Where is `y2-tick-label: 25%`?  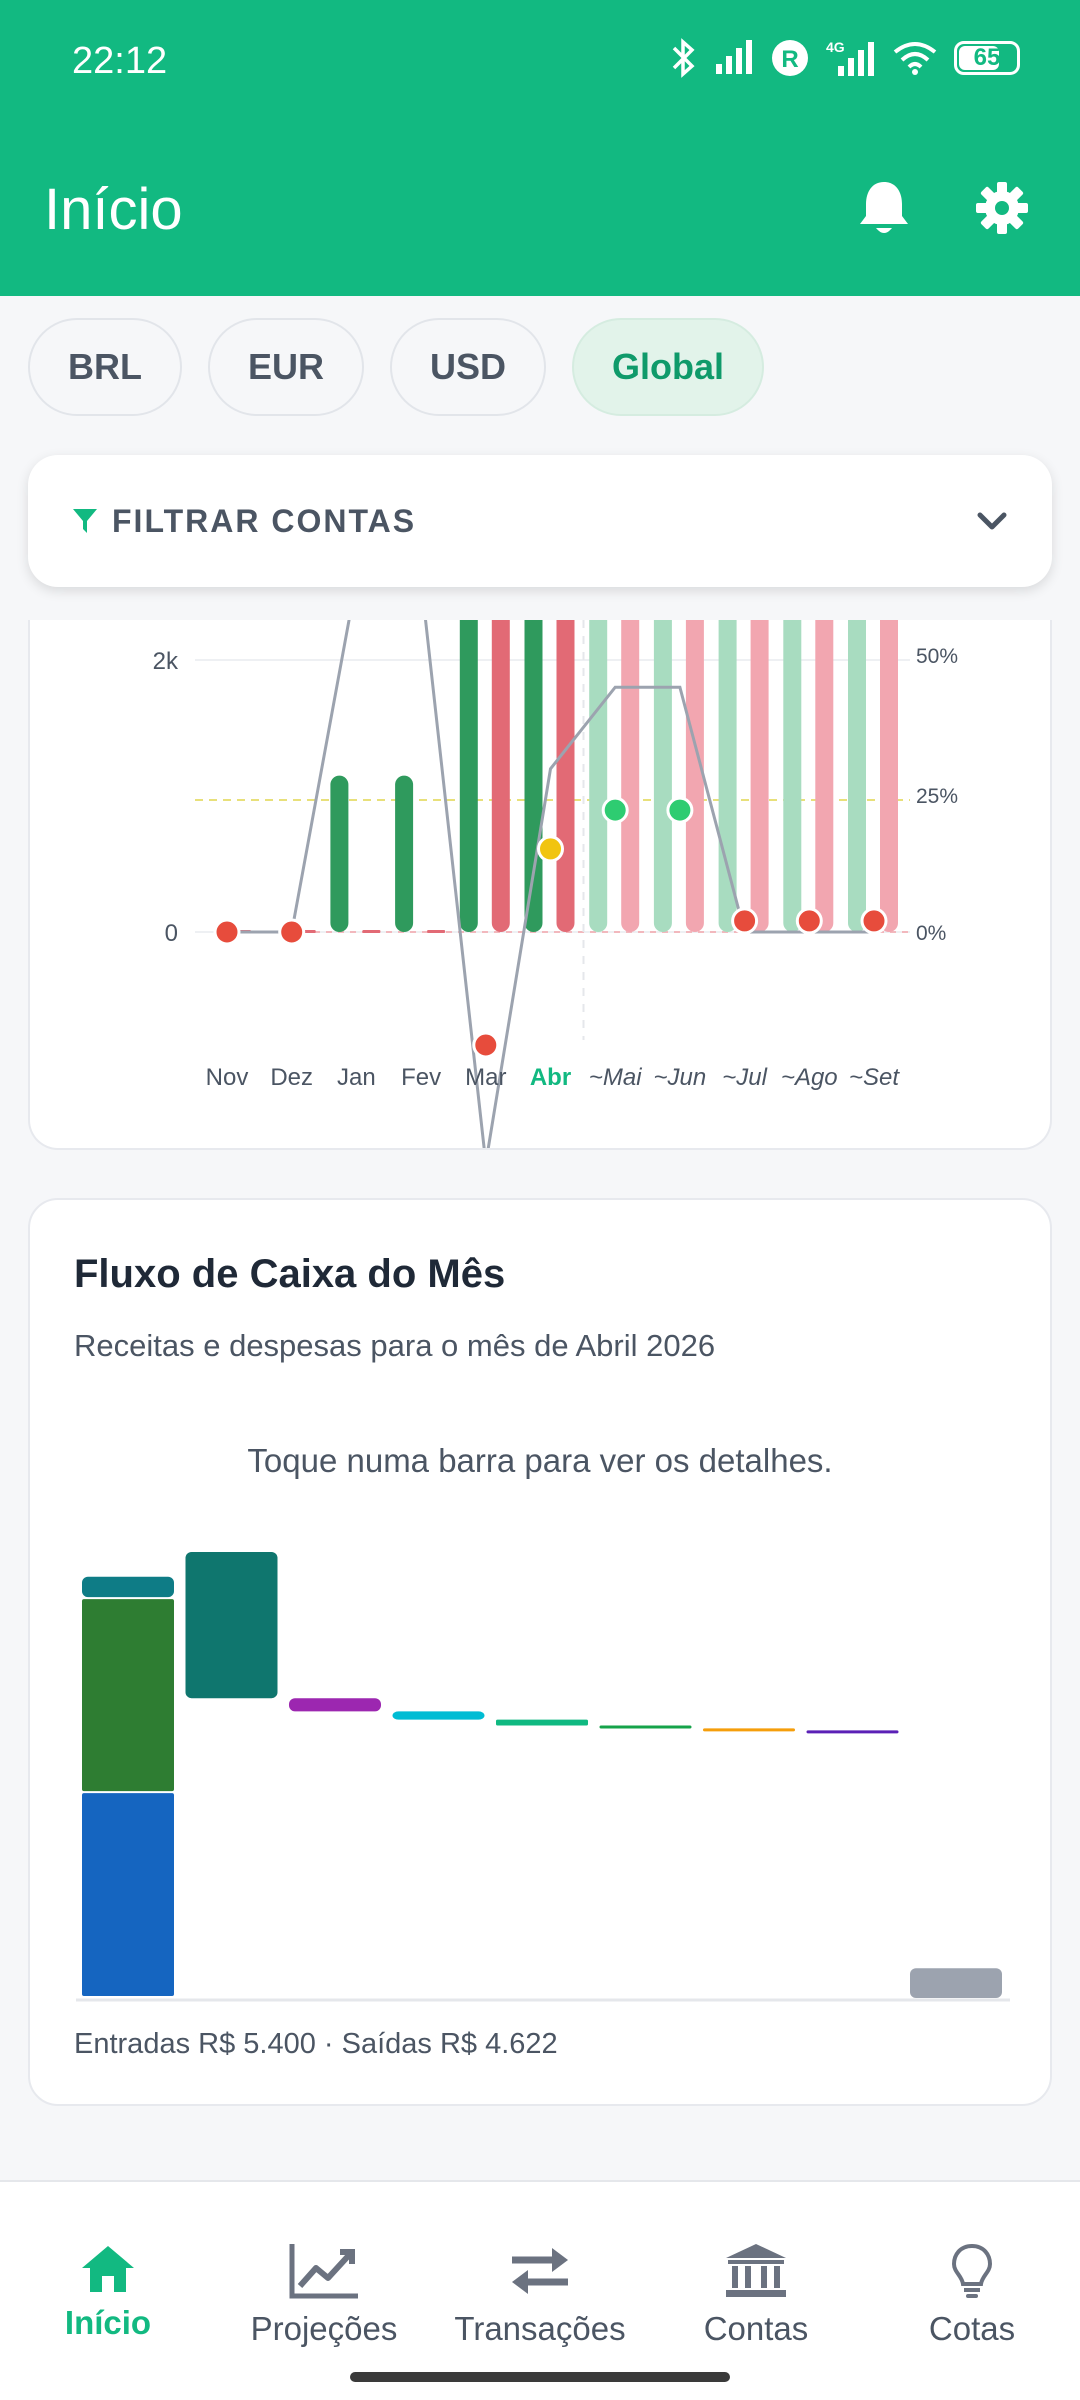
y2-tick-label: 25% is located at coordinates (937, 796).